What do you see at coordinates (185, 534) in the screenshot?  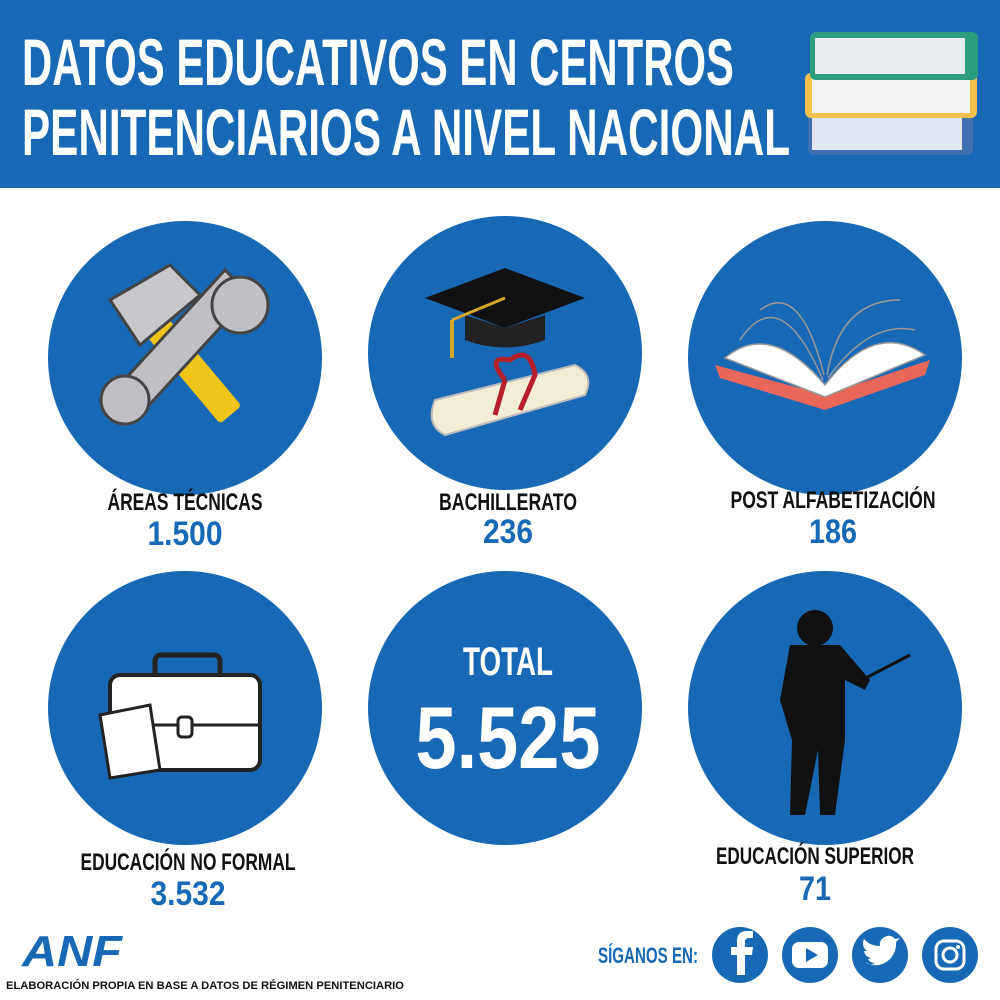 I see `item-value: 1.500` at bounding box center [185, 534].